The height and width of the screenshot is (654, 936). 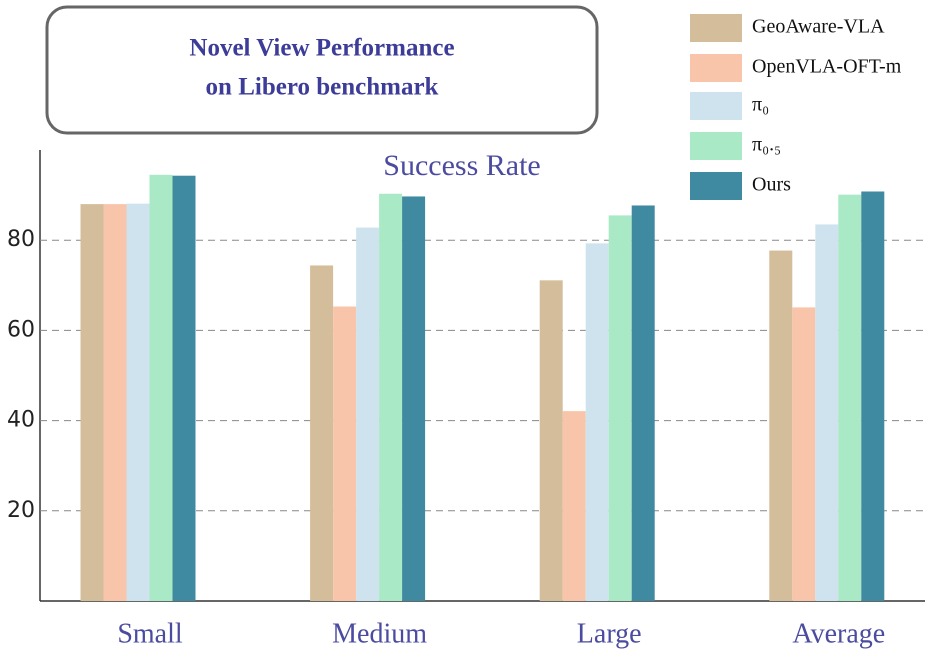 I want to click on title-box, so click(x=322, y=70).